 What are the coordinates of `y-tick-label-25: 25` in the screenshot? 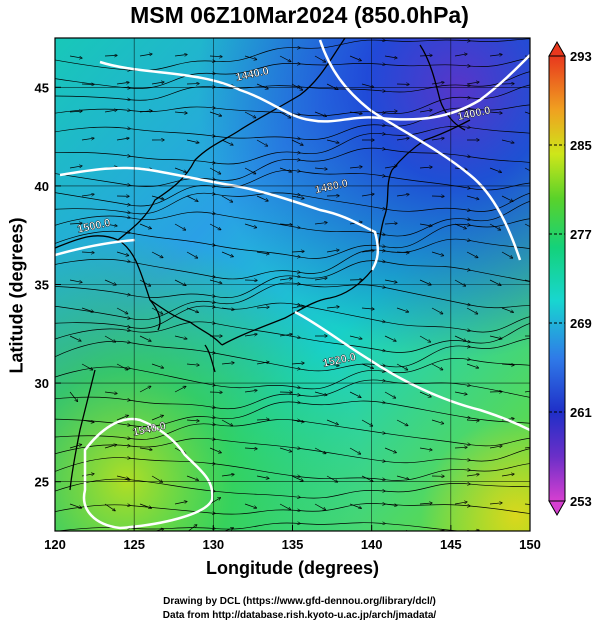 It's located at (42, 482).